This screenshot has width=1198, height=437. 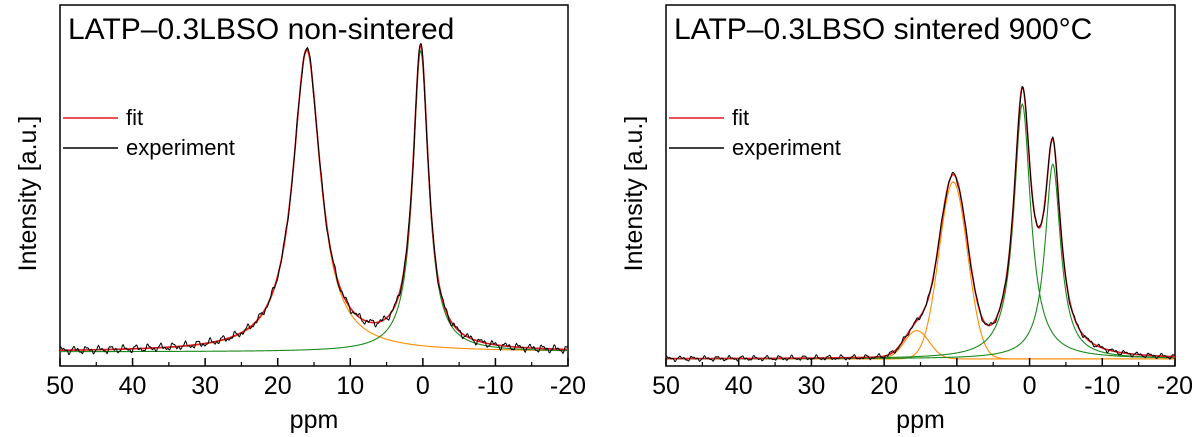 What do you see at coordinates (883, 29) in the screenshot?
I see `panel-title: LATP–0.3LBSO sintered 900°C` at bounding box center [883, 29].